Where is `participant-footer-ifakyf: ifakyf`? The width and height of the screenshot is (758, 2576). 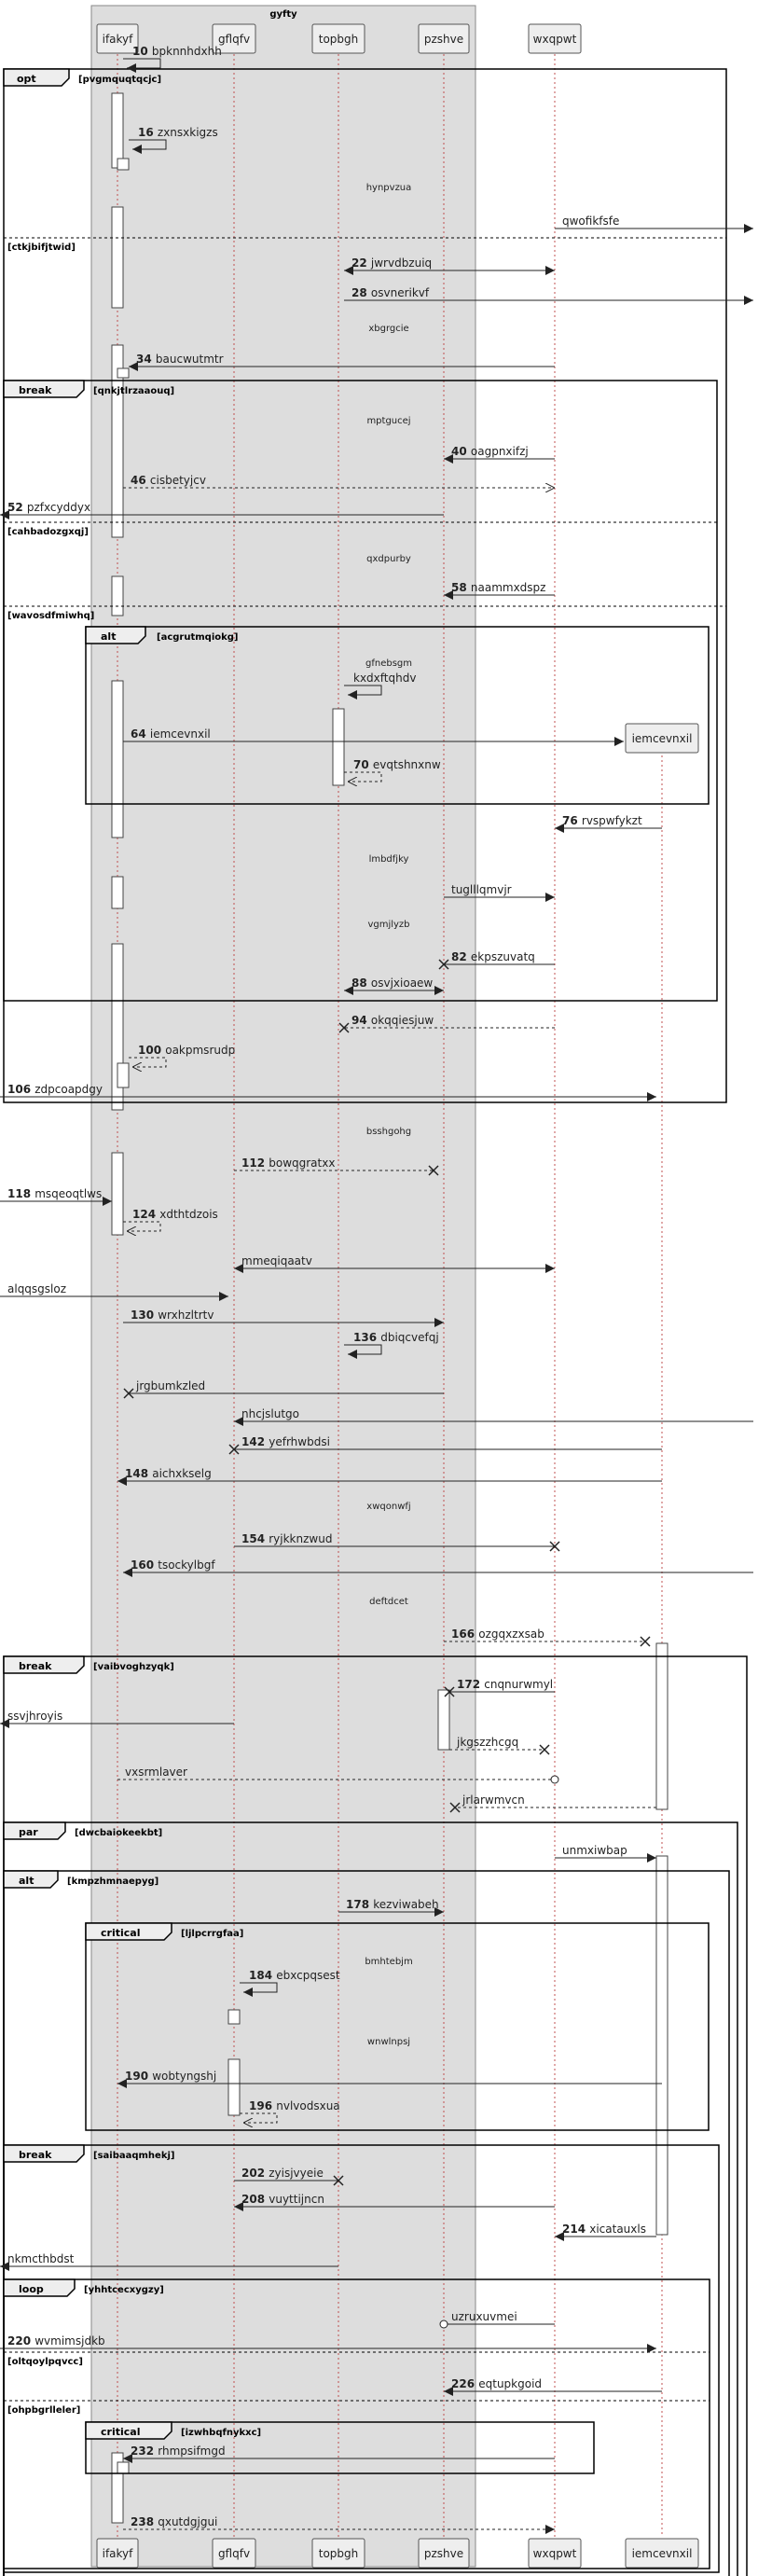
participant-footer-ifakyf: ifakyf is located at coordinates (117, 2553).